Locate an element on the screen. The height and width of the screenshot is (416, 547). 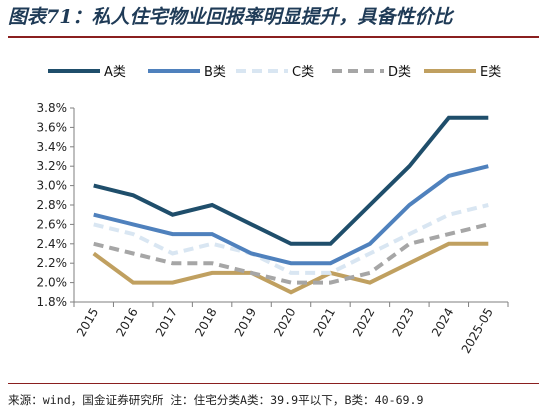
legend-label-2: C类 is located at coordinates (303, 72).